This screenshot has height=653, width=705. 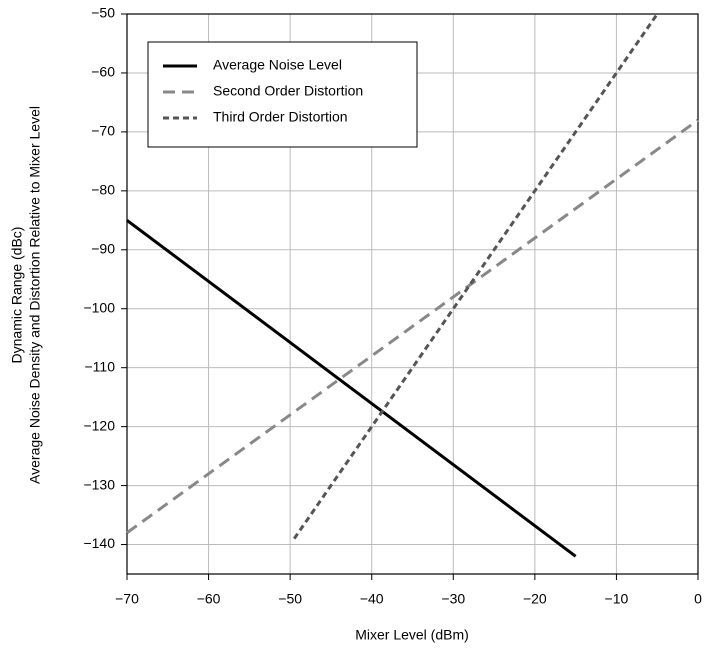 What do you see at coordinates (290, 599) in the screenshot?
I see `x-tick-label: −50` at bounding box center [290, 599].